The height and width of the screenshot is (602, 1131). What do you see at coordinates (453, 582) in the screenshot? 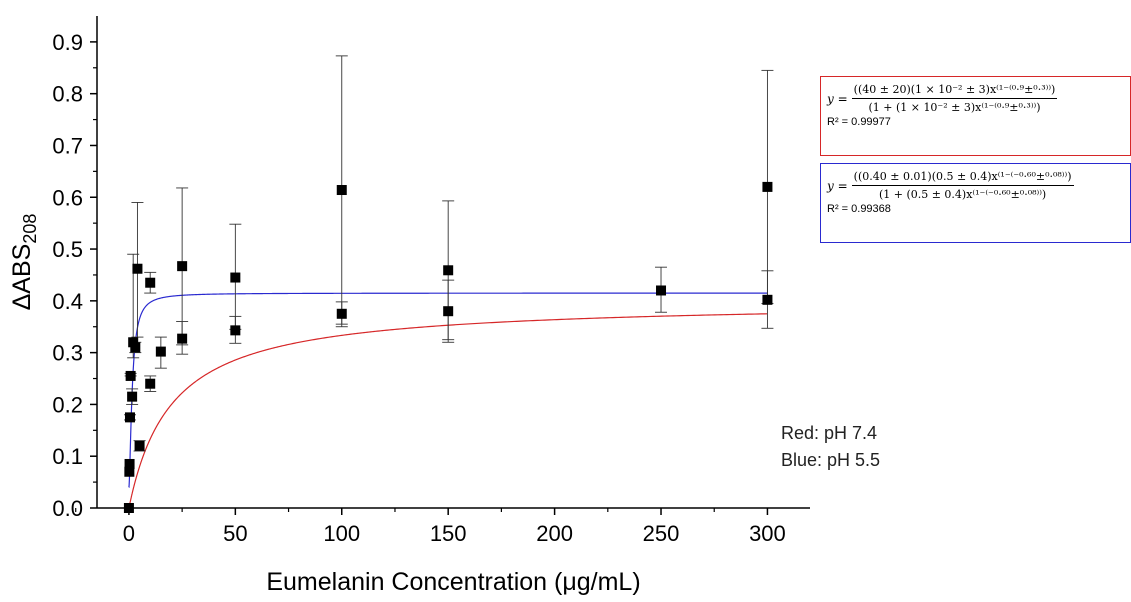
I see `x-axis-title: Eumelanin Concentration (μg/mL)` at bounding box center [453, 582].